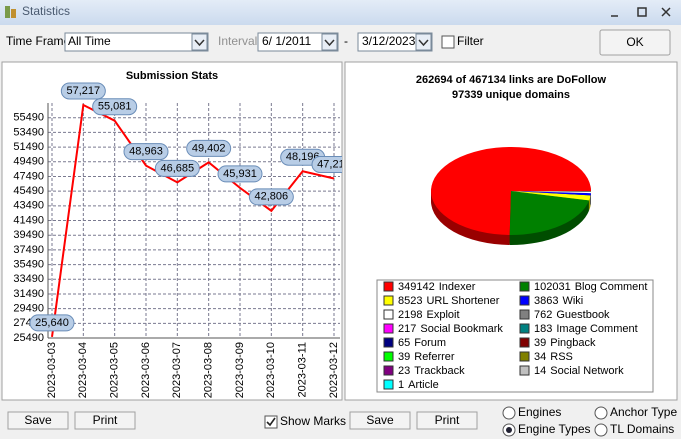 This screenshot has width=681, height=439. I want to click on ok-button, so click(635, 42).